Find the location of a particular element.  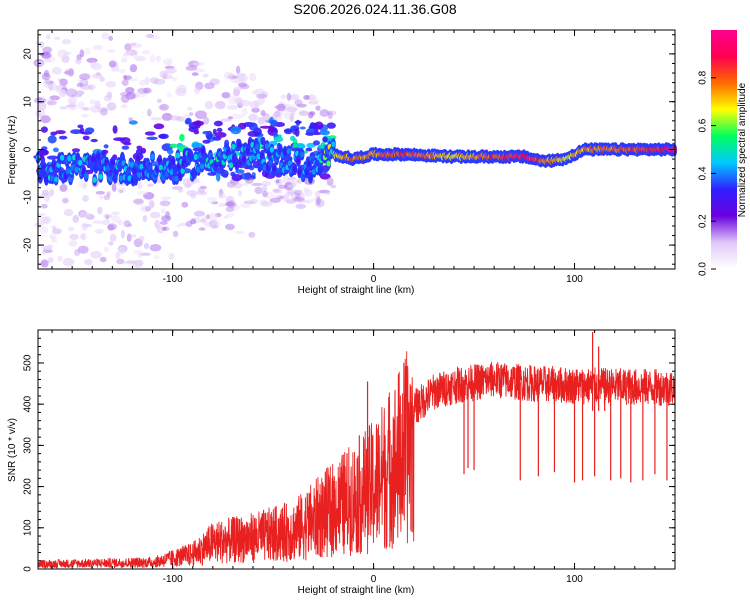

spectrogram-xlabel: Height of straight line (km) is located at coordinates (356, 290).